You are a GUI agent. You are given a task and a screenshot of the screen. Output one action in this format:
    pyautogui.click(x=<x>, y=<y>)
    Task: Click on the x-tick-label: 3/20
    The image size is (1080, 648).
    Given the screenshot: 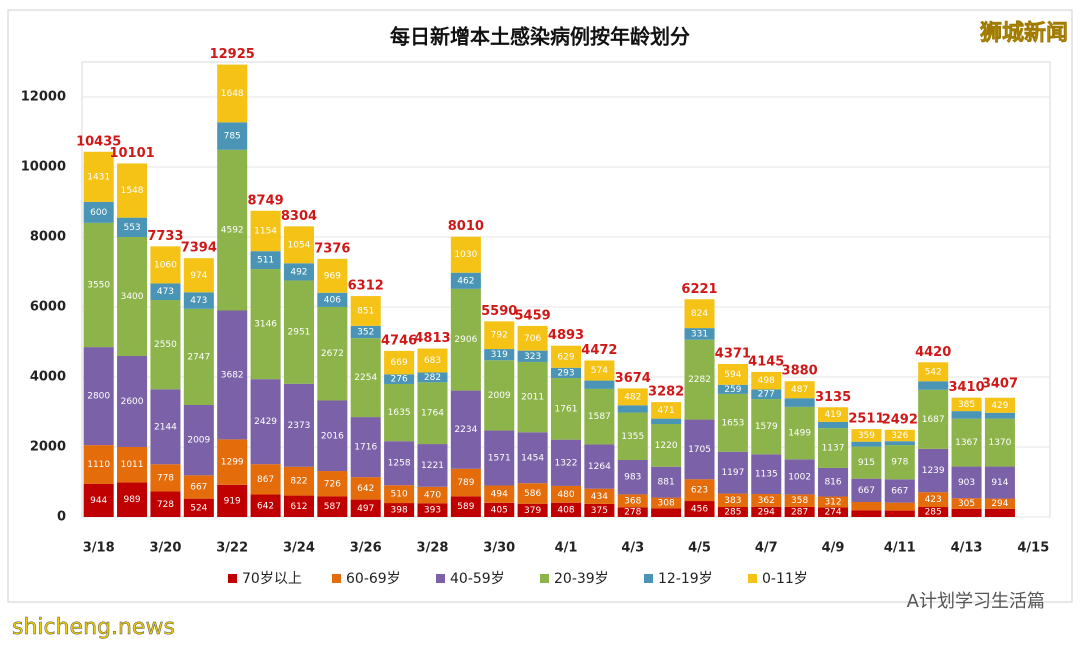 What is the action you would take?
    pyautogui.click(x=166, y=548)
    